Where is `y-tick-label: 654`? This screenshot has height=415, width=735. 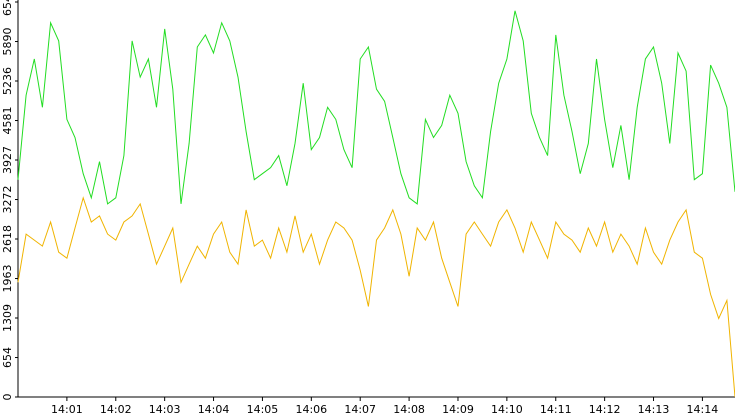
y-tick-label: 654 is located at coordinates (7, 357).